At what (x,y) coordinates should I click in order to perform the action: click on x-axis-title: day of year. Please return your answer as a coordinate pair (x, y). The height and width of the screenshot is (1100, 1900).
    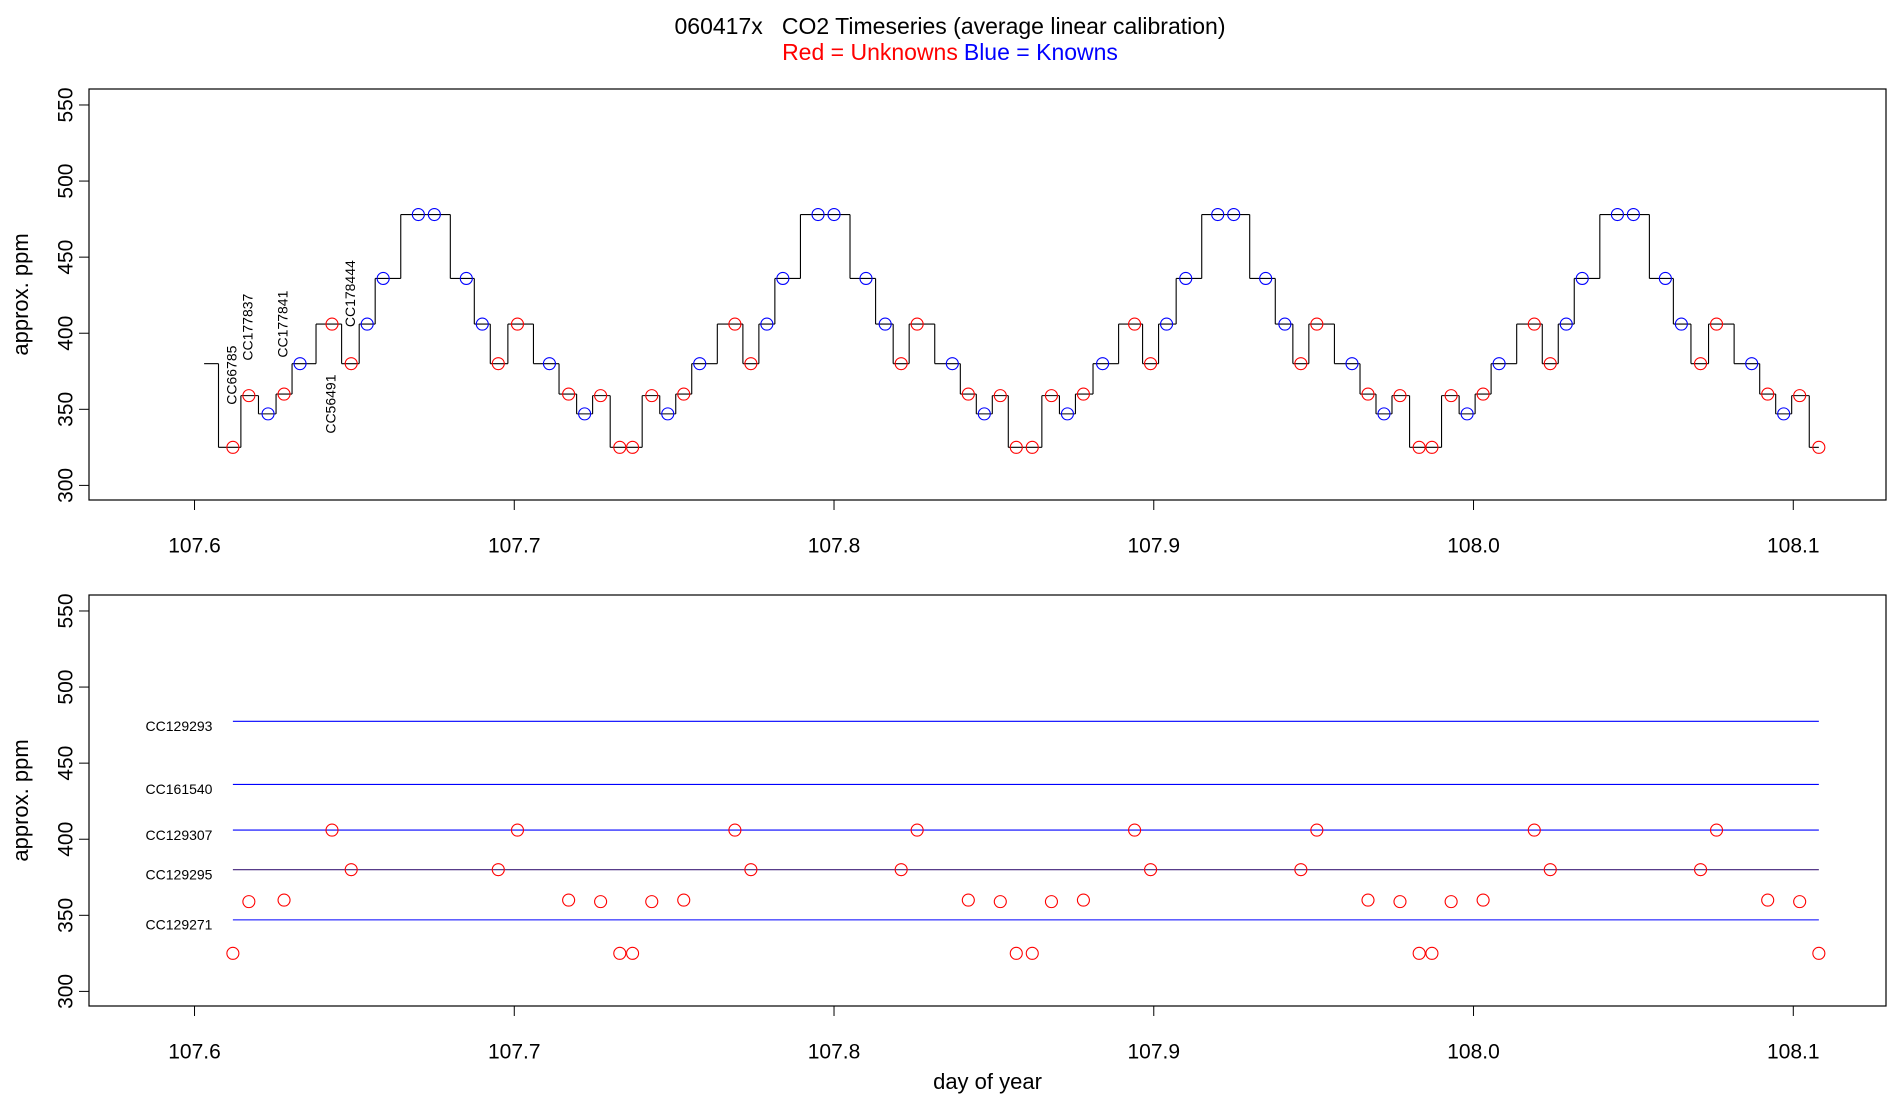
    Looking at the image, I should click on (987, 1081).